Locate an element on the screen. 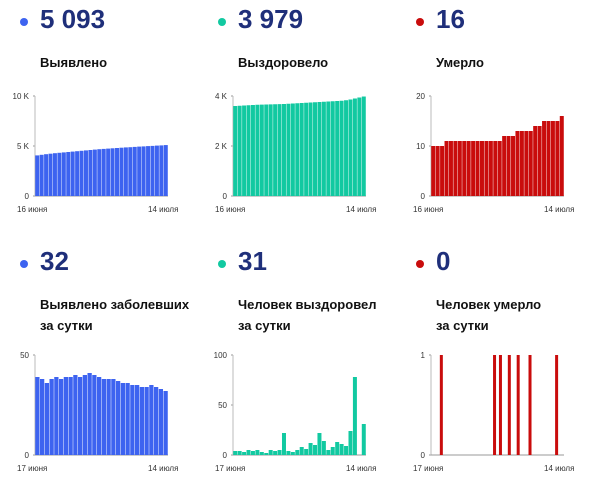  label-line: Выявлено is located at coordinates (74, 62).